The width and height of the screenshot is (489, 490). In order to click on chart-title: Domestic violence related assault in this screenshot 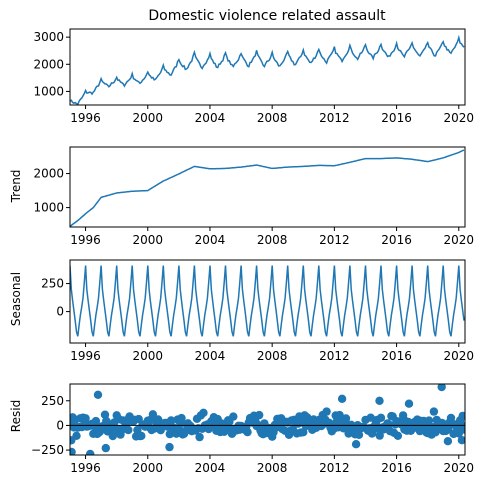, I will do `click(267, 16)`.